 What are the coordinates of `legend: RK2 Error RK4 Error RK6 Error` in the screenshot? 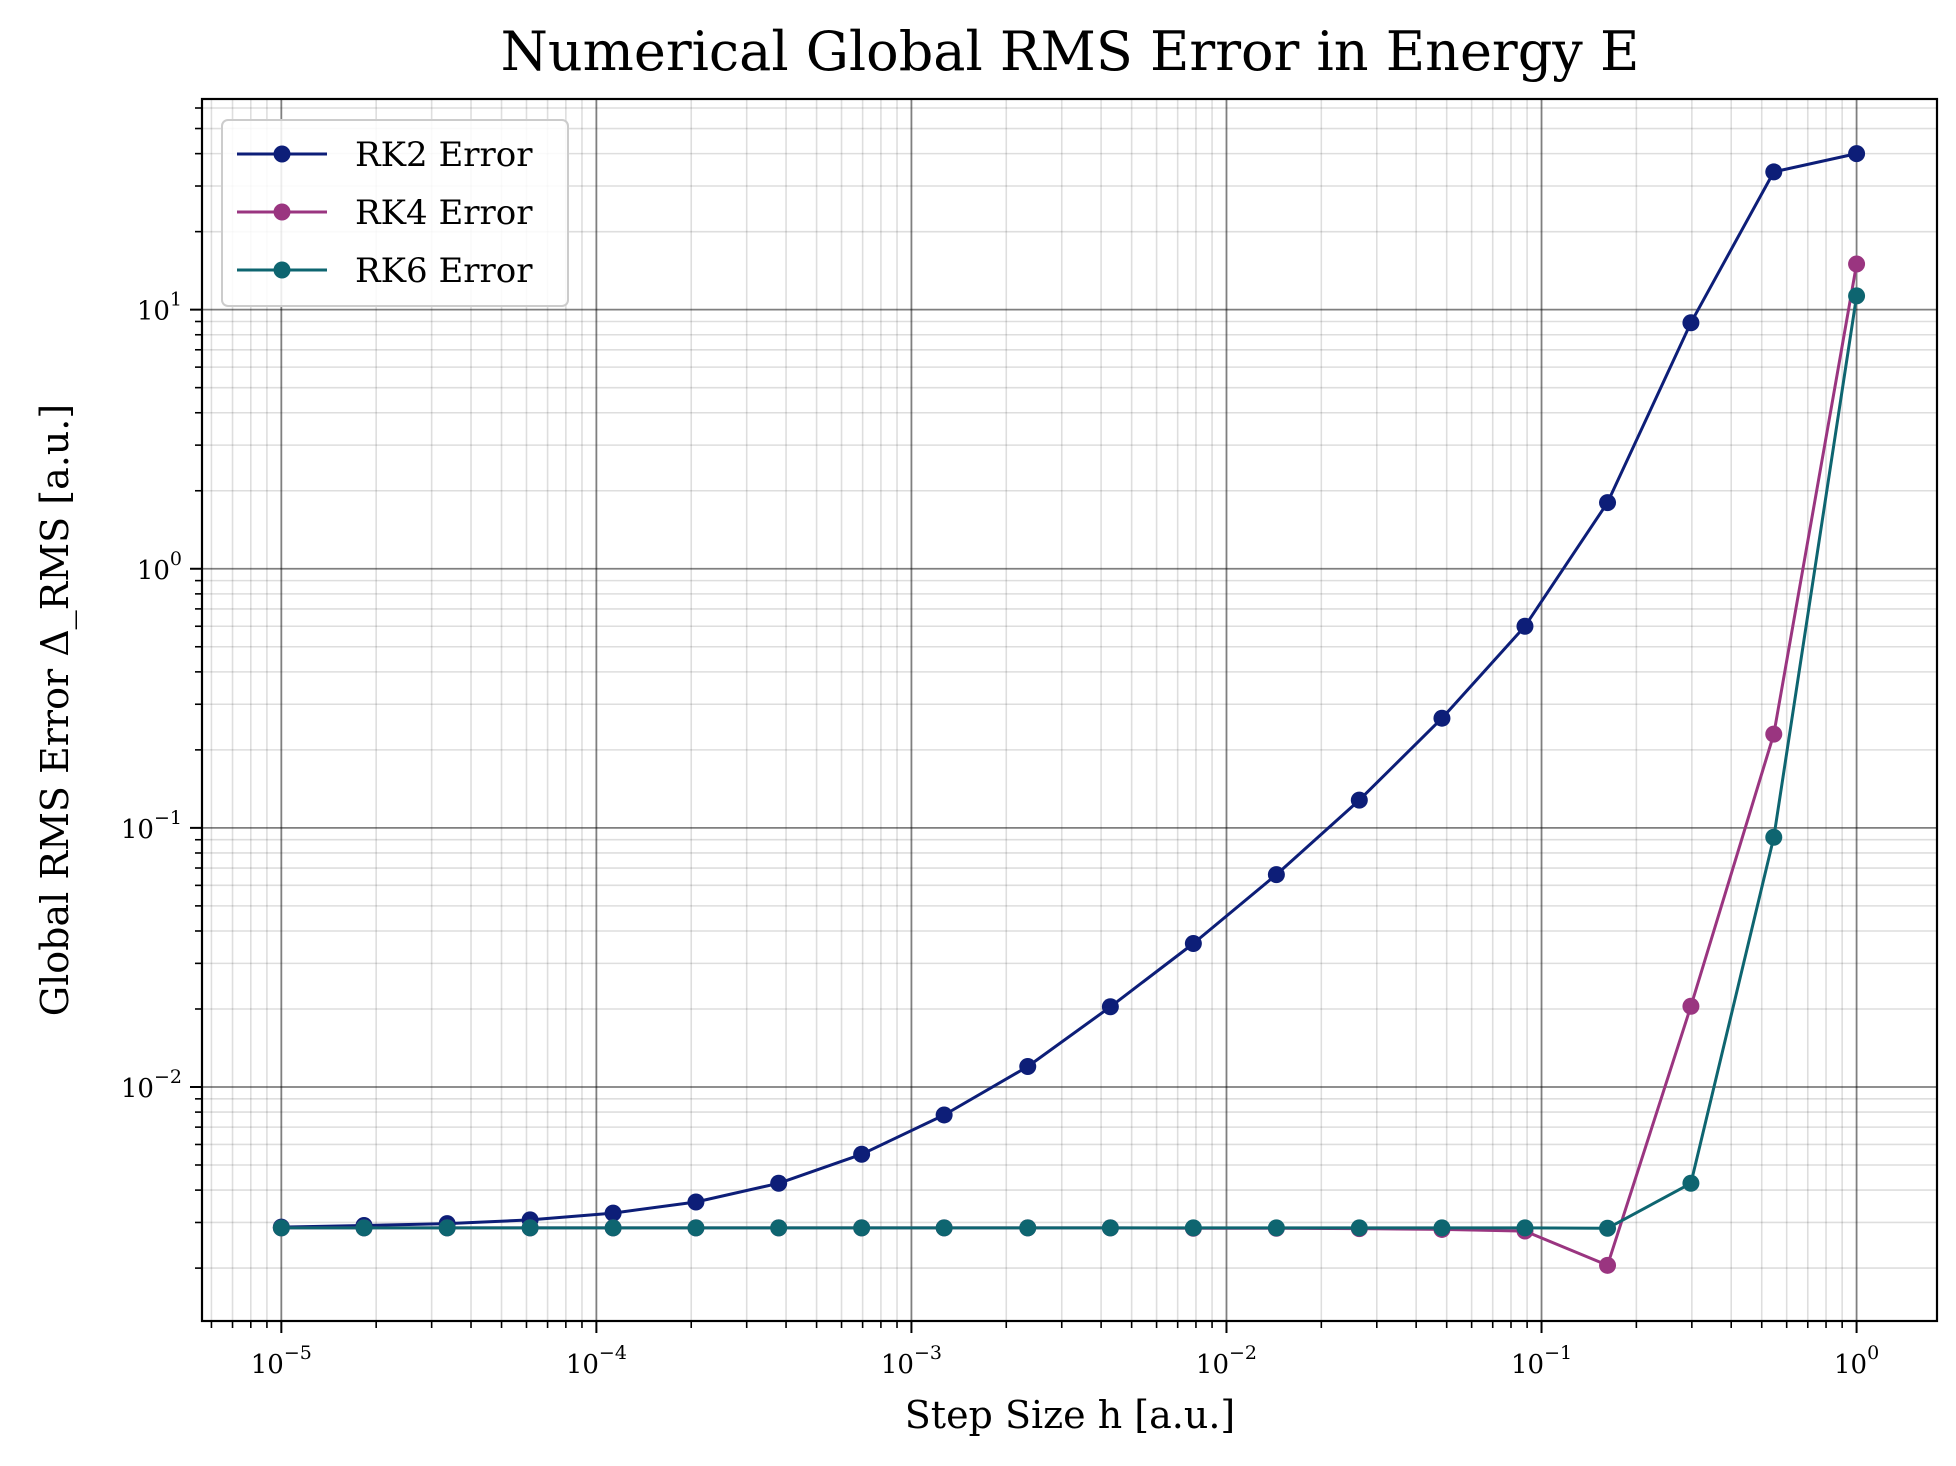 It's located at (395, 213).